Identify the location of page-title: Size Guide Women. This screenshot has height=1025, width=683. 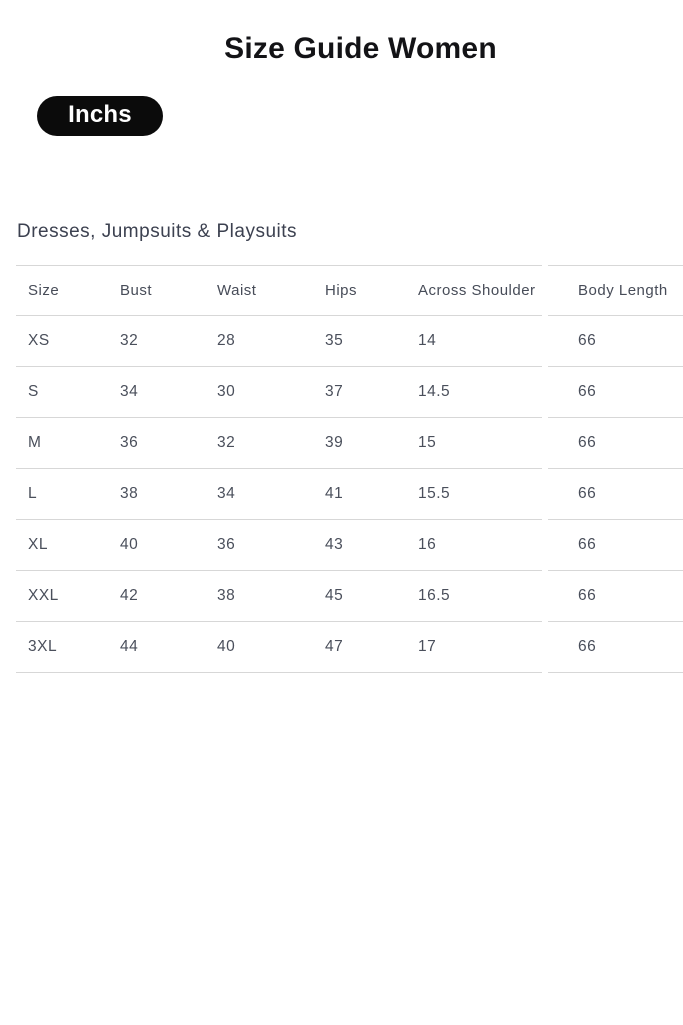
(360, 48).